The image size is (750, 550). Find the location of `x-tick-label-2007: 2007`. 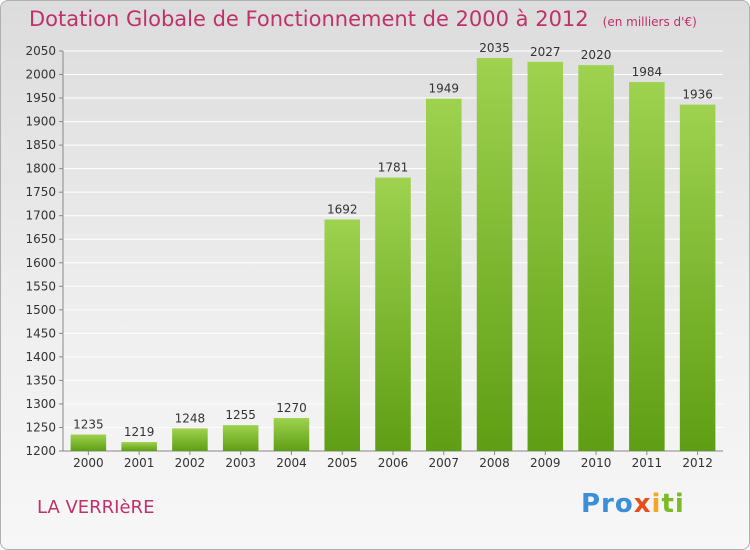

x-tick-label-2007: 2007 is located at coordinates (443, 463).